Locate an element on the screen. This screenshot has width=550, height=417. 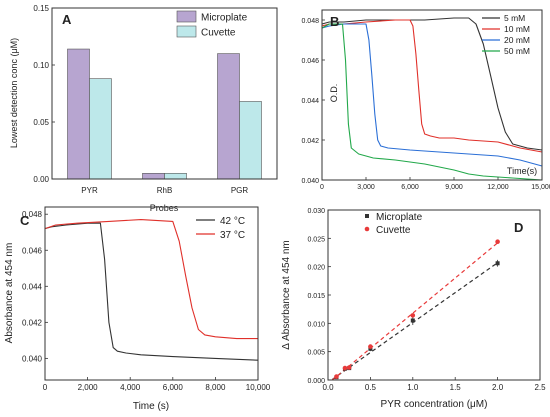
y-tick-label: 0.025 is located at coordinates (316, 239).